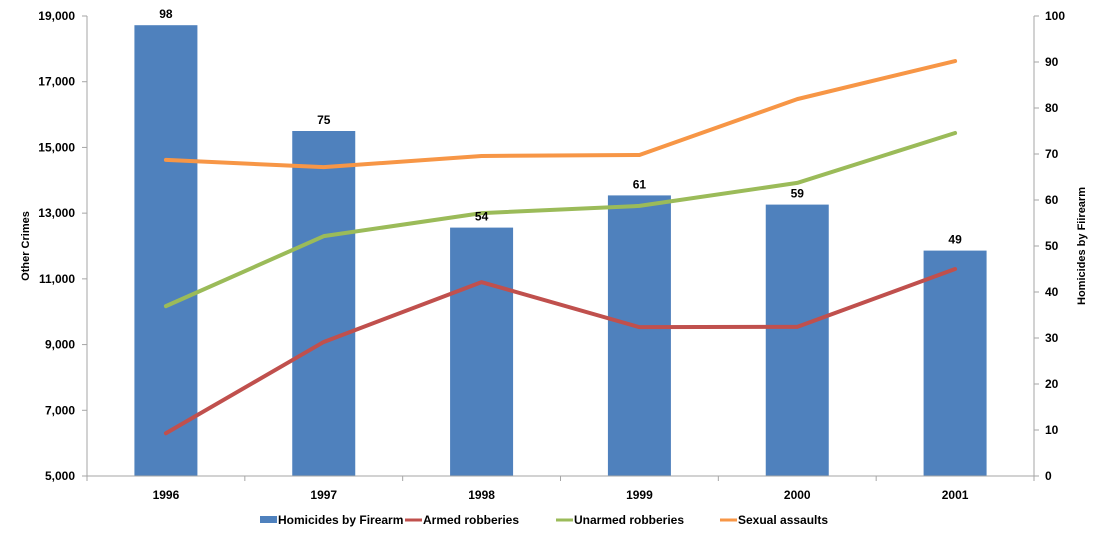 The image size is (1103, 541). I want to click on x-tick-label: 2001, so click(955, 495).